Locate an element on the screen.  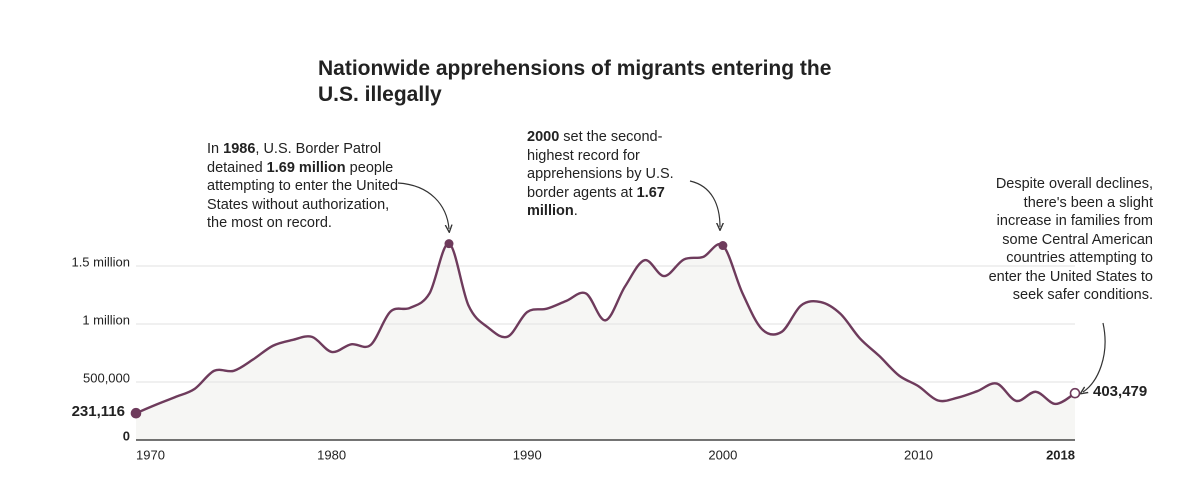
annotation-text: . is located at coordinates (575, 211).